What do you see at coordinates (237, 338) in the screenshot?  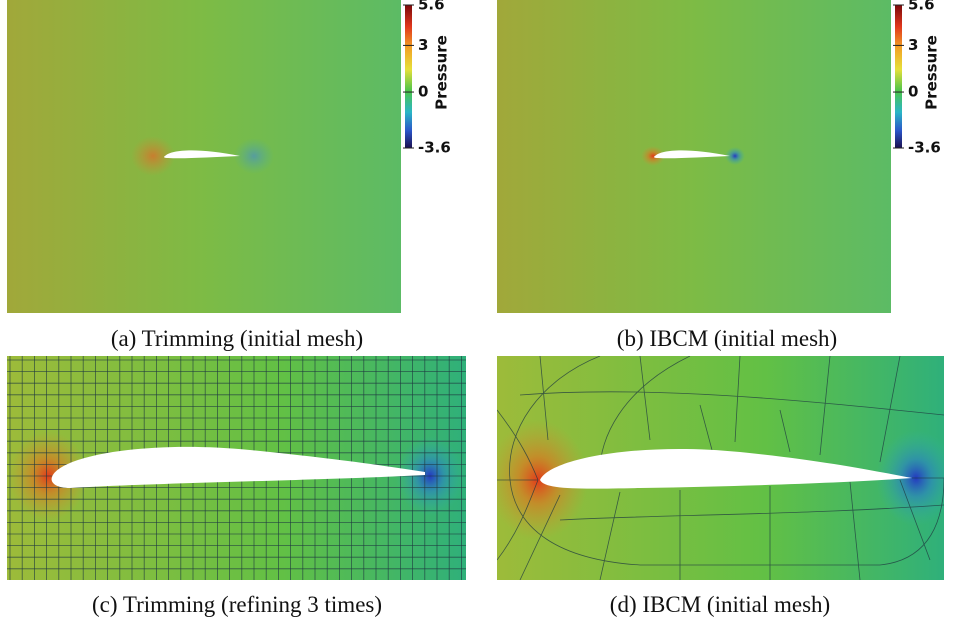 I see `caption: (a) Trimming (initial mesh)` at bounding box center [237, 338].